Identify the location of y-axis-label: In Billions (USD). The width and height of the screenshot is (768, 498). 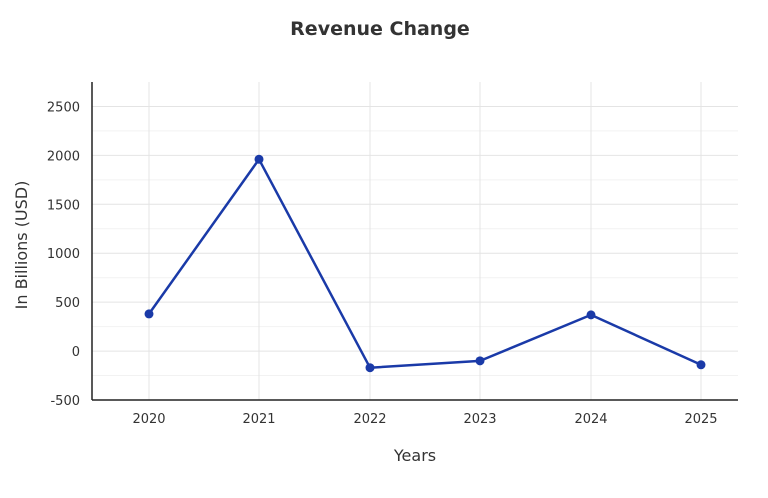
(21, 245).